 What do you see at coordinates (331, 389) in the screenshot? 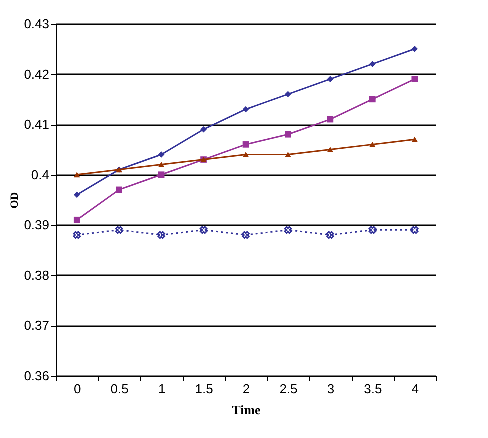
I see `x-tick-label: 3` at bounding box center [331, 389].